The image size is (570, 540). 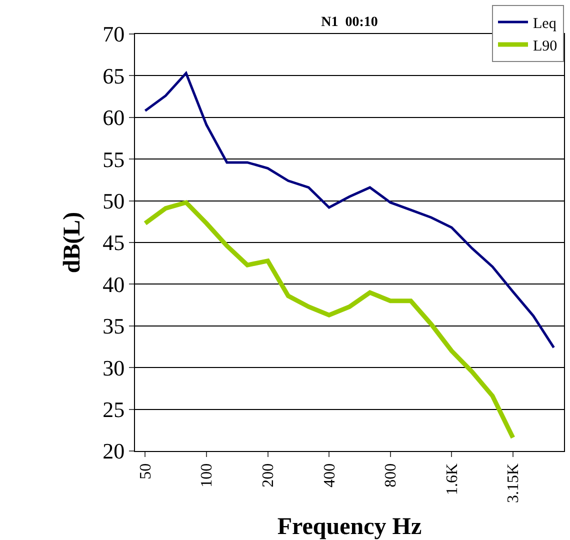 What do you see at coordinates (113, 326) in the screenshot?
I see `y-tick-label: 35` at bounding box center [113, 326].